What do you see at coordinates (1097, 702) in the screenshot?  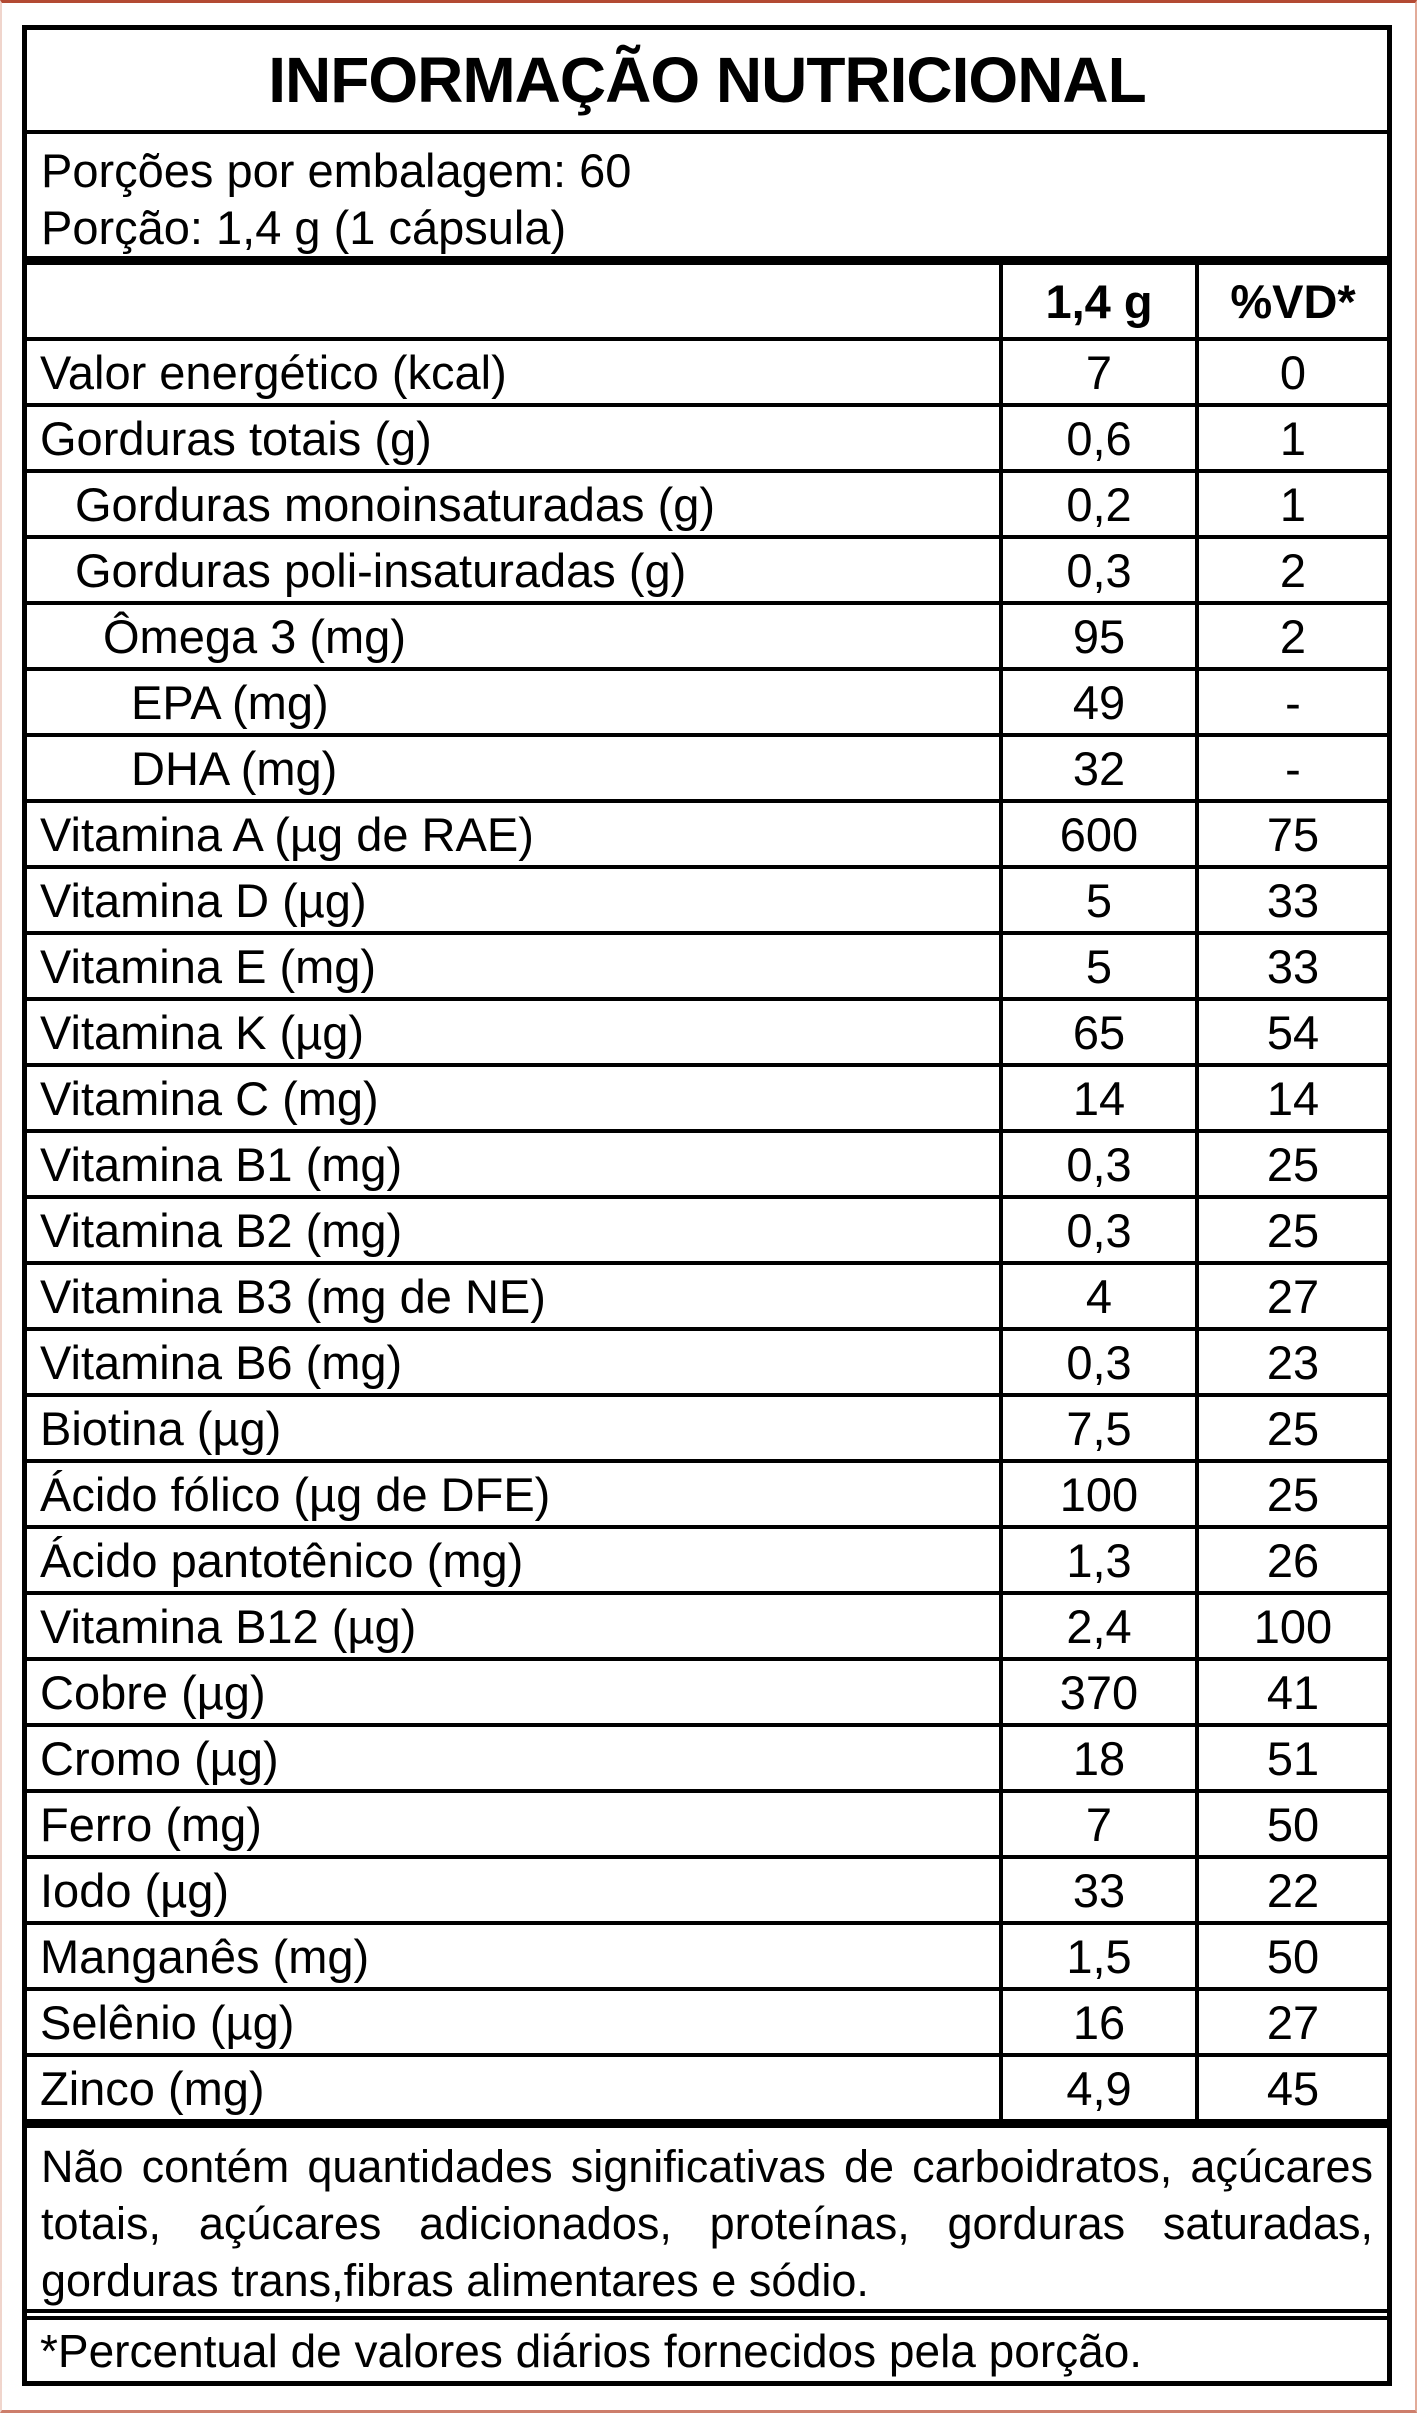 I see `row-amount: 49` at bounding box center [1097, 702].